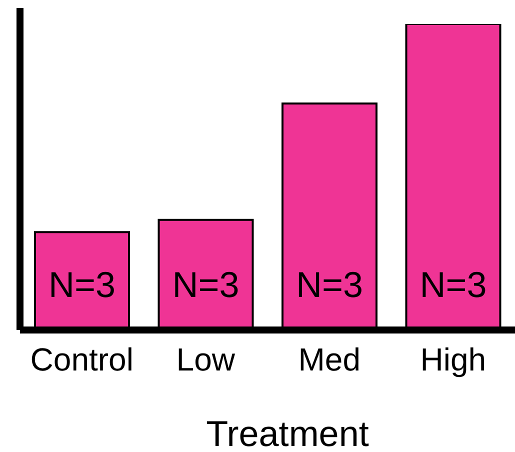  Describe the element at coordinates (329, 360) in the screenshot. I see `x-tick-label: Med` at that location.